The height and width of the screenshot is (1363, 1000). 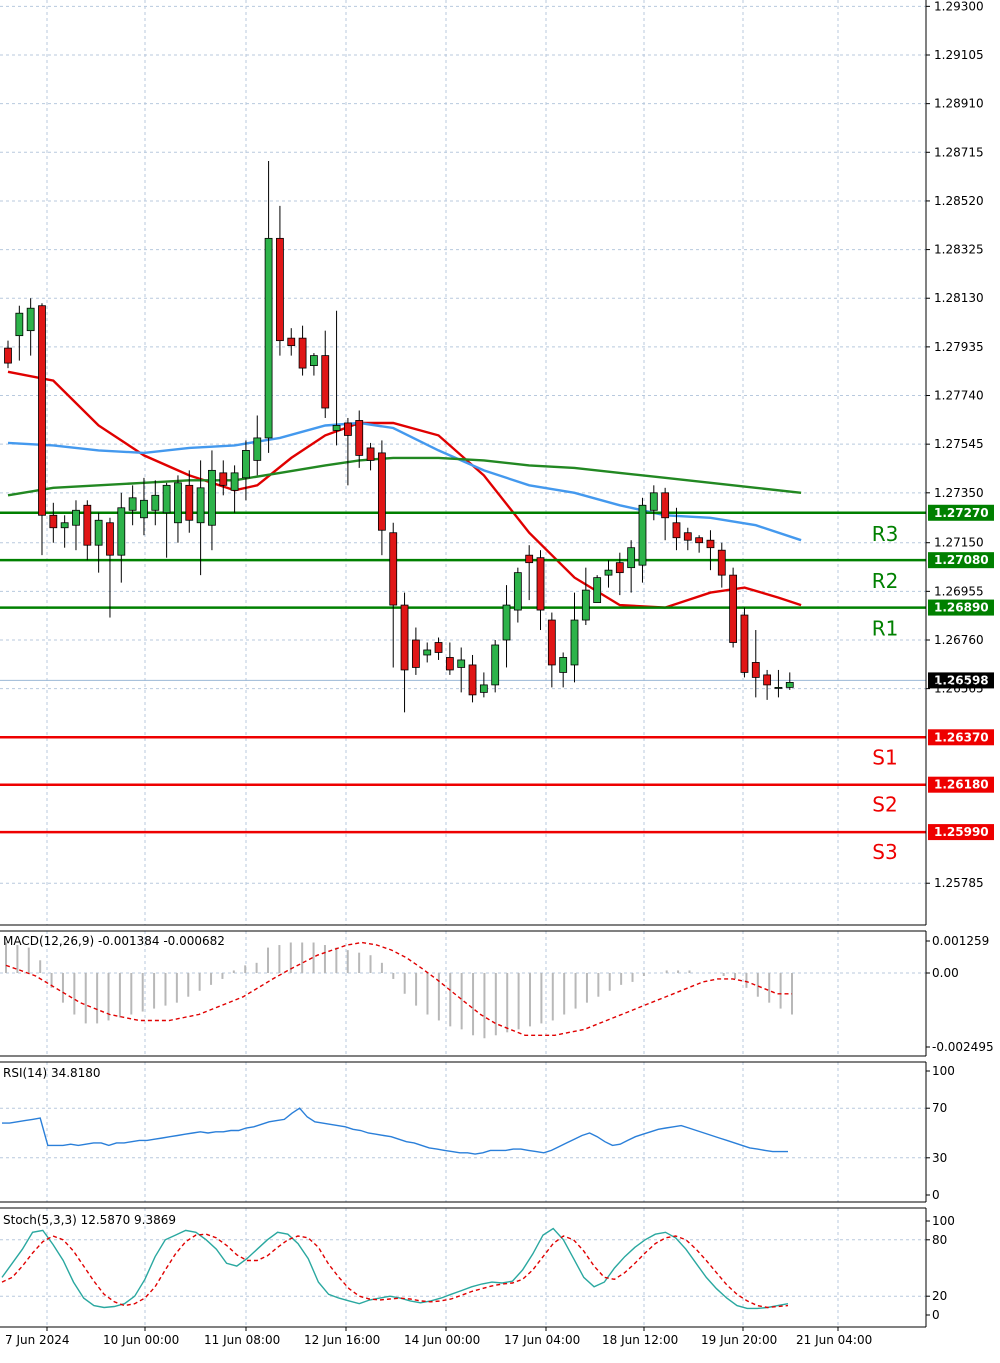 What do you see at coordinates (141, 1340) in the screenshot?
I see `time-tick-label: 10 Jun 00:00` at bounding box center [141, 1340].